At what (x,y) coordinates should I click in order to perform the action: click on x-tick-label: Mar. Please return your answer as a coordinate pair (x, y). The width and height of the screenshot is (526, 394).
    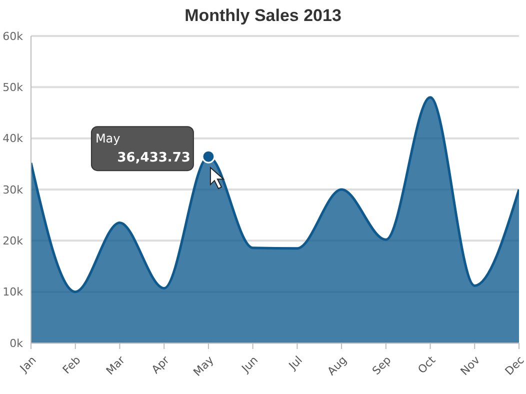
    Looking at the image, I should click on (116, 365).